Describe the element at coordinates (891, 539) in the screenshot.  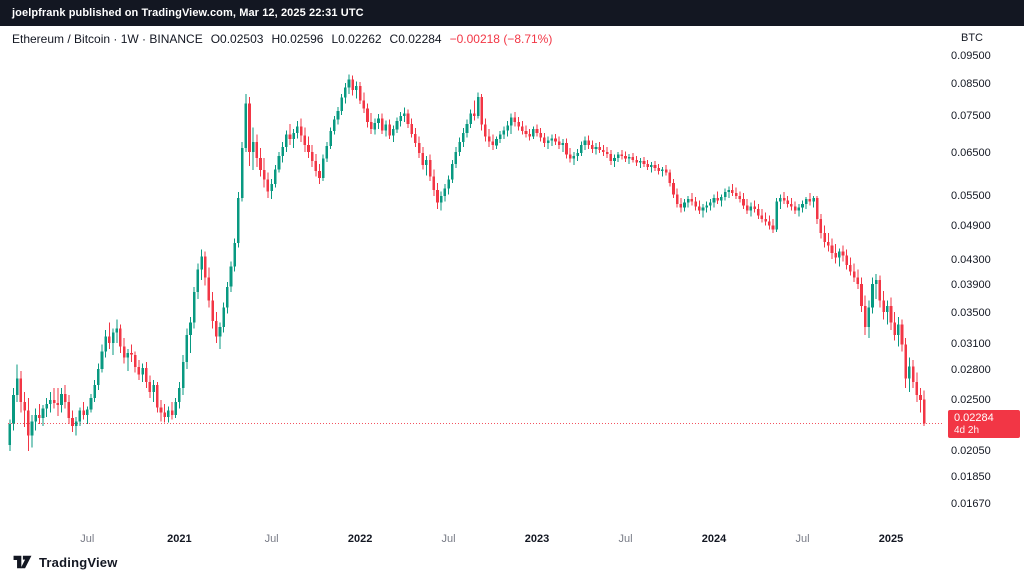
I see `time-tick-label: 2025` at that location.